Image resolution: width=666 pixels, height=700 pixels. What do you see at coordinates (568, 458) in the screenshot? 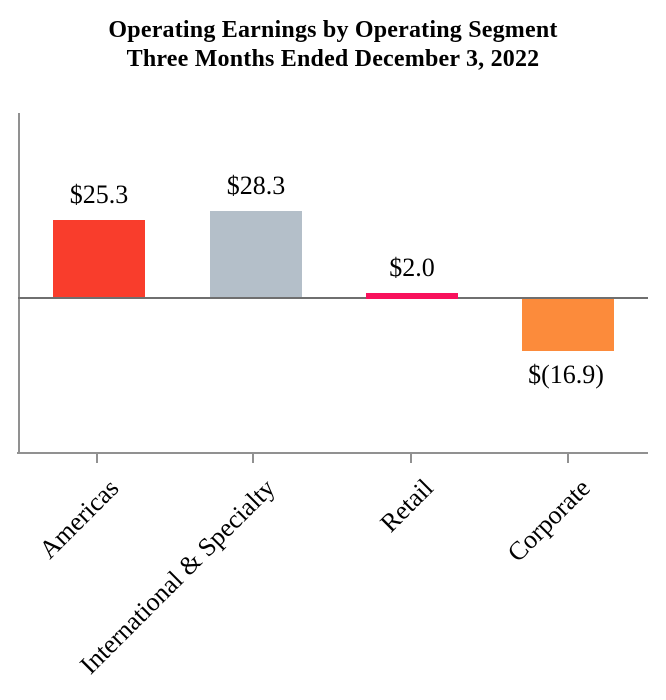
I see `x-tick-corporate` at bounding box center [568, 458].